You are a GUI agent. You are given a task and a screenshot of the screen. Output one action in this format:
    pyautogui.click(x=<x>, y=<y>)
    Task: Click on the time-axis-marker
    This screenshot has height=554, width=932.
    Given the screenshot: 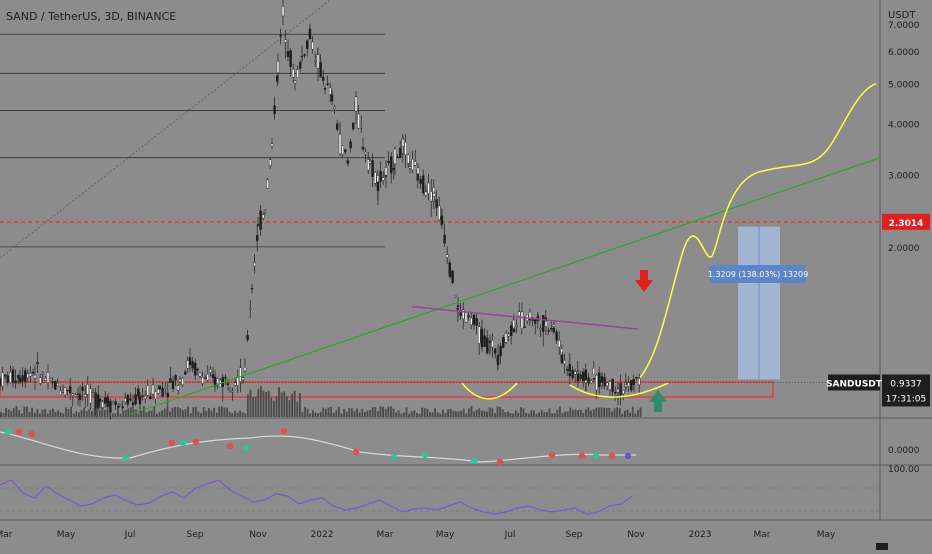 What is the action you would take?
    pyautogui.click(x=882, y=546)
    